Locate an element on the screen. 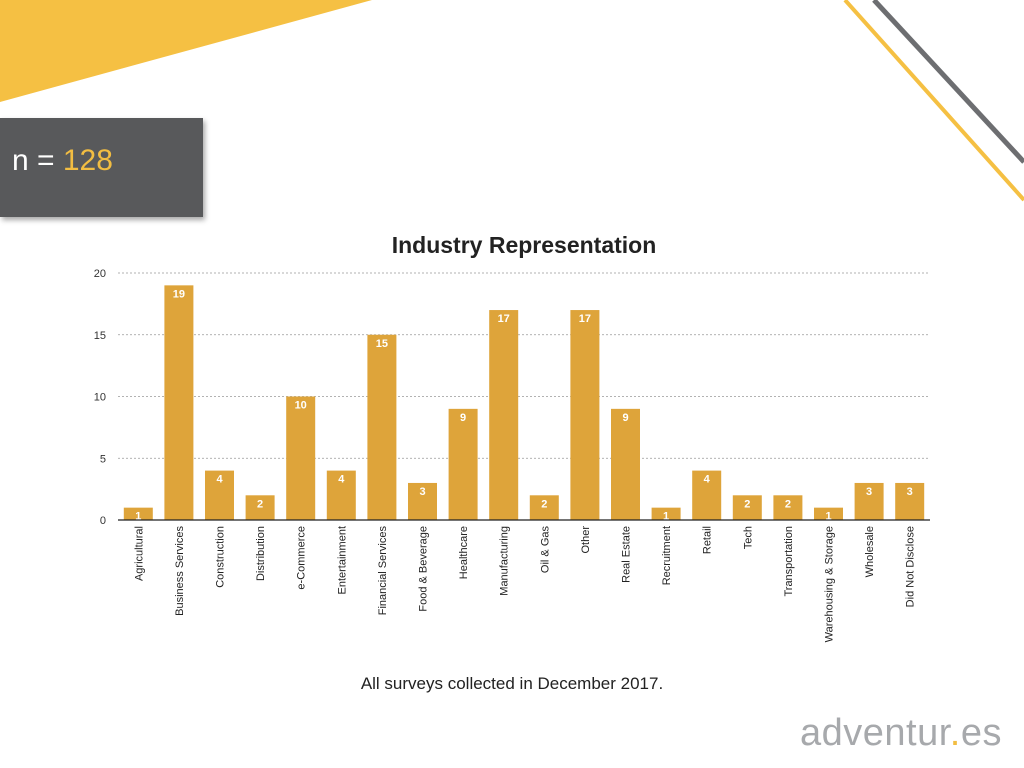 The image size is (1024, 768). chart-title: Industry Representation is located at coordinates (524, 245).